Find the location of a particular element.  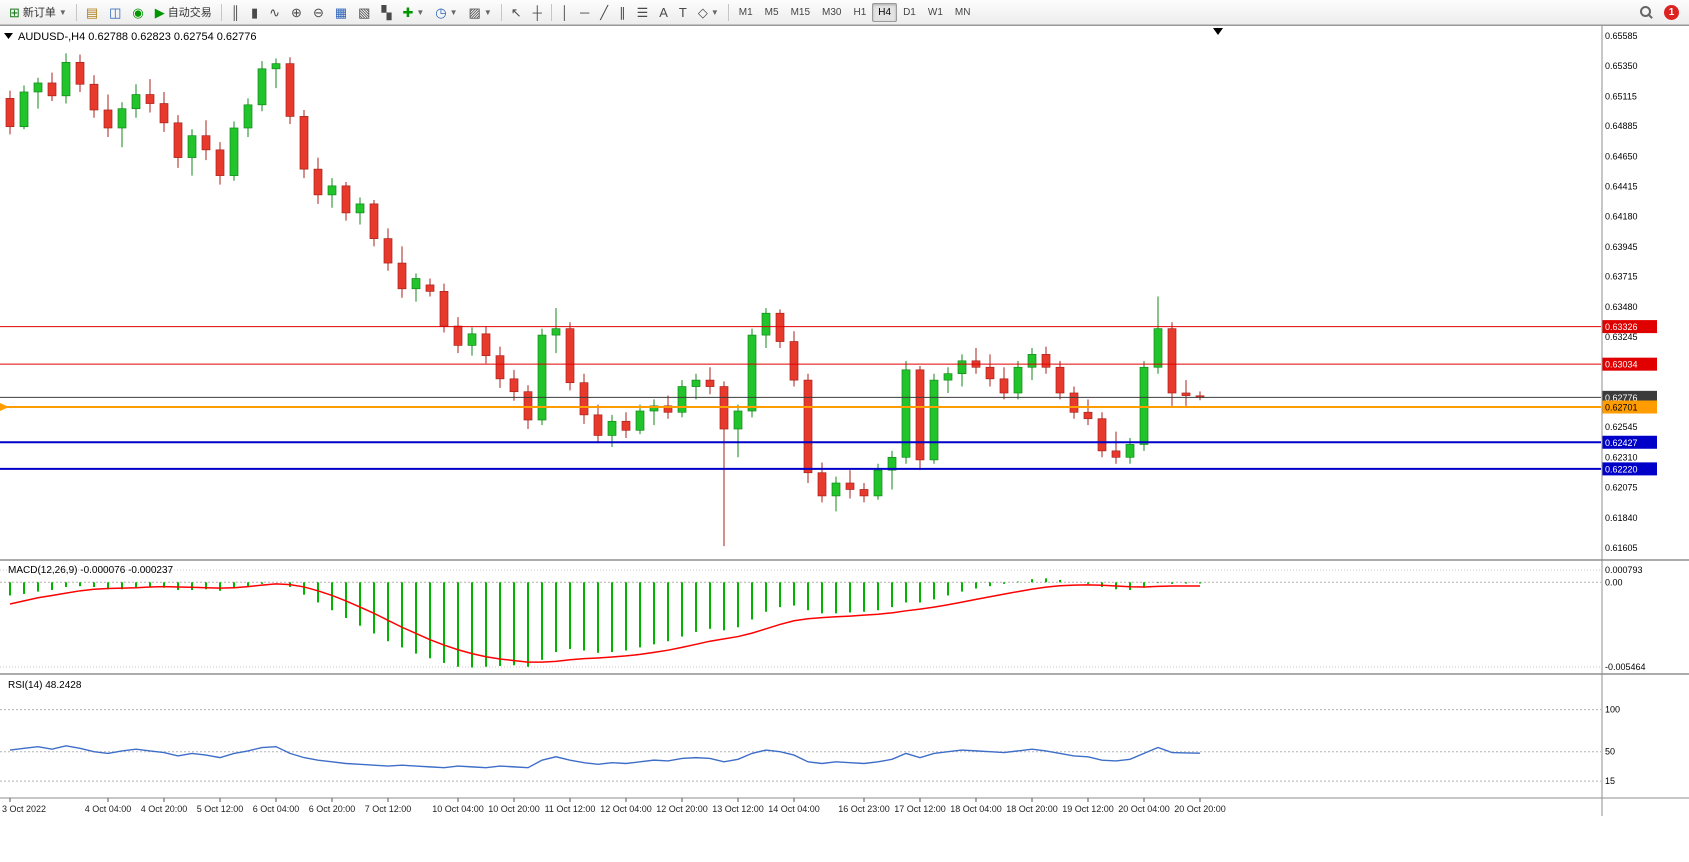

cursor-button: ↖ is located at coordinates (516, 12).